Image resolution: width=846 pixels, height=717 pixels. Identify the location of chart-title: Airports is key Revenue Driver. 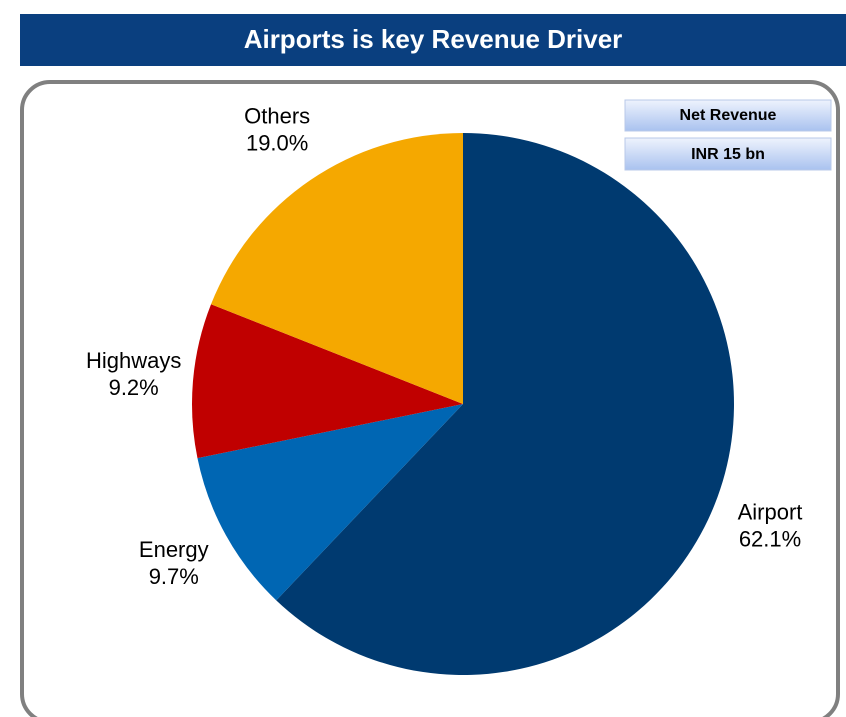
(433, 39).